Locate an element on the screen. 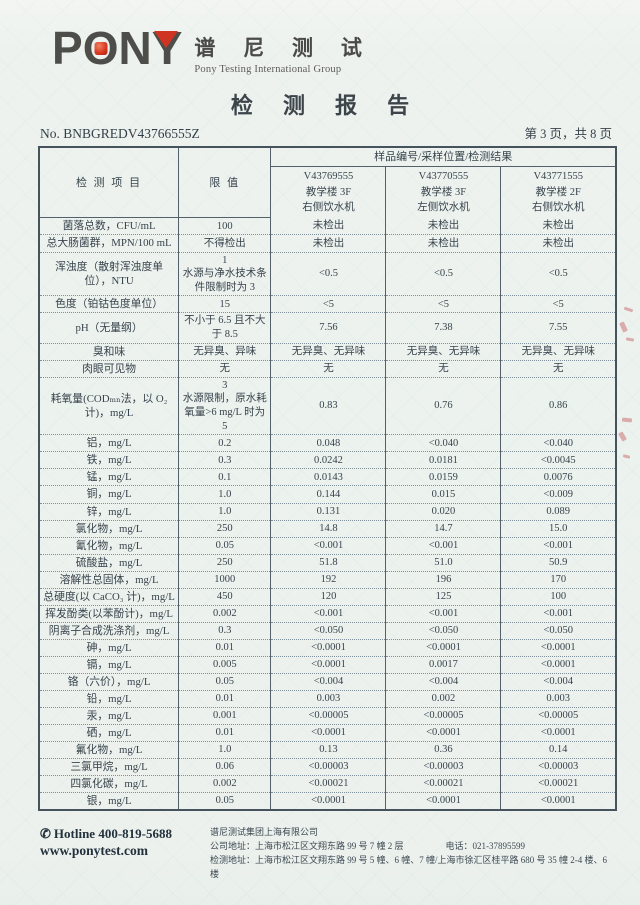  column-header-item: 检 测 项 目 is located at coordinates (109, 183).